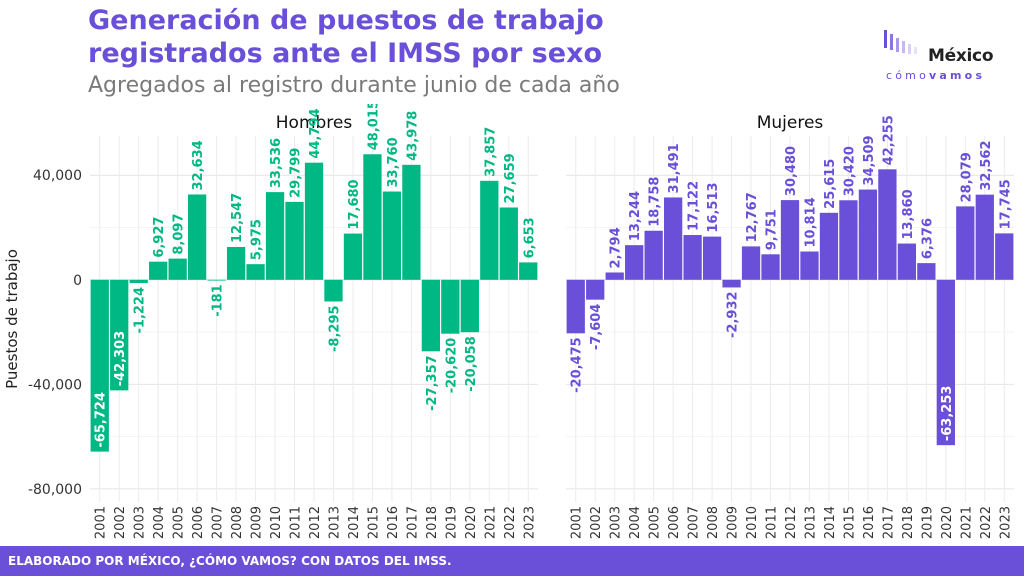  What do you see at coordinates (772, 229) in the screenshot?
I see `data-label: 9,751` at bounding box center [772, 229].